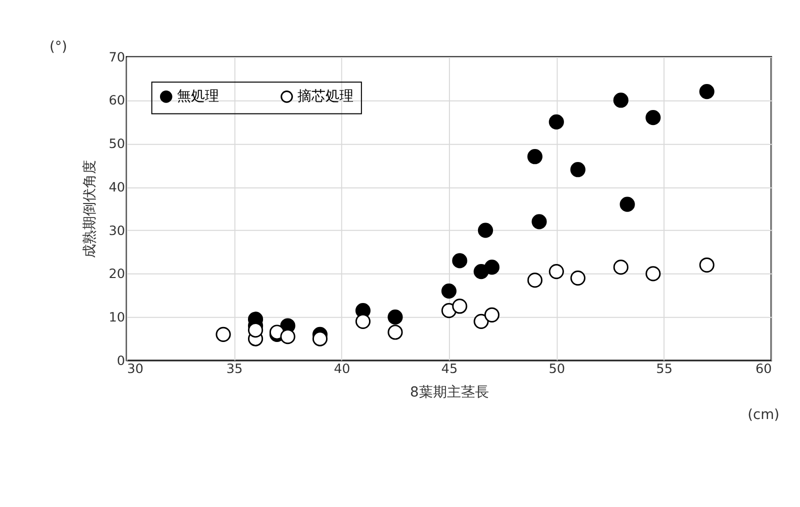 The image size is (800, 507). What do you see at coordinates (117, 188) in the screenshot?
I see `y-tick-label: 40` at bounding box center [117, 188].